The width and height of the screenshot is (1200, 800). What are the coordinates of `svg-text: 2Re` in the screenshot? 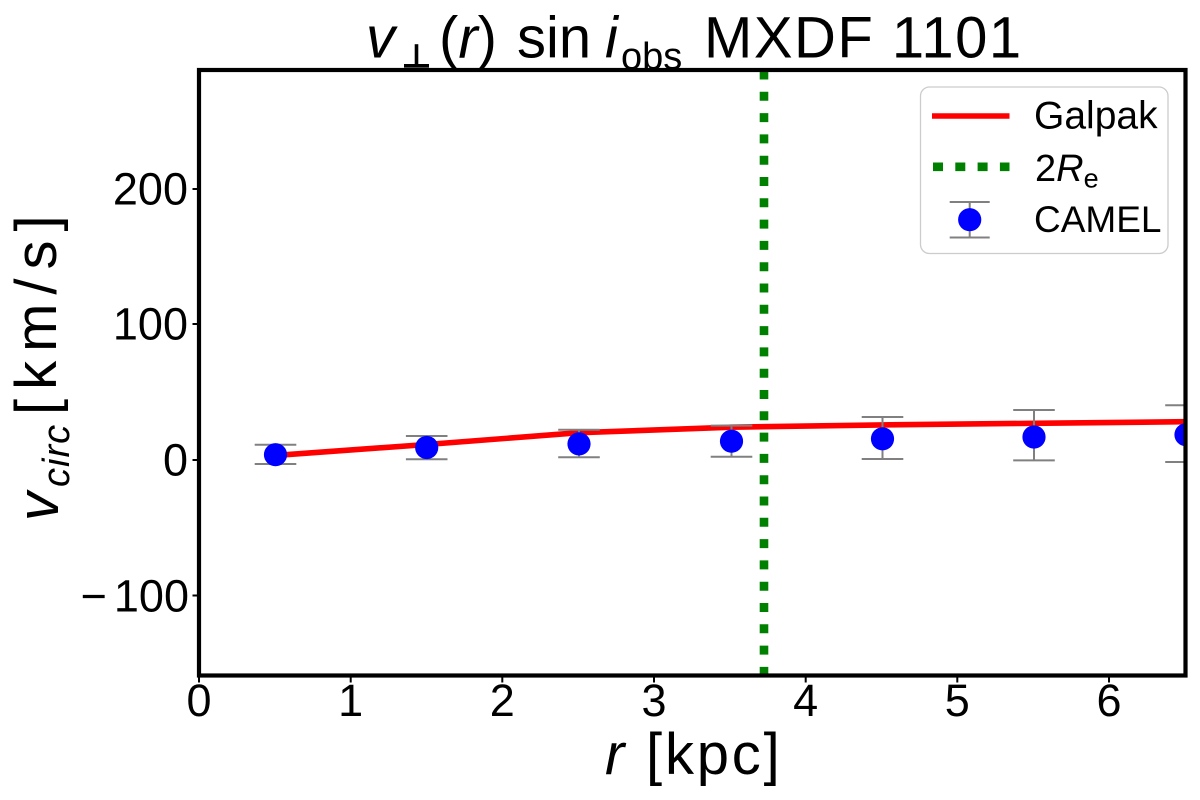 It's located at (1067, 171).